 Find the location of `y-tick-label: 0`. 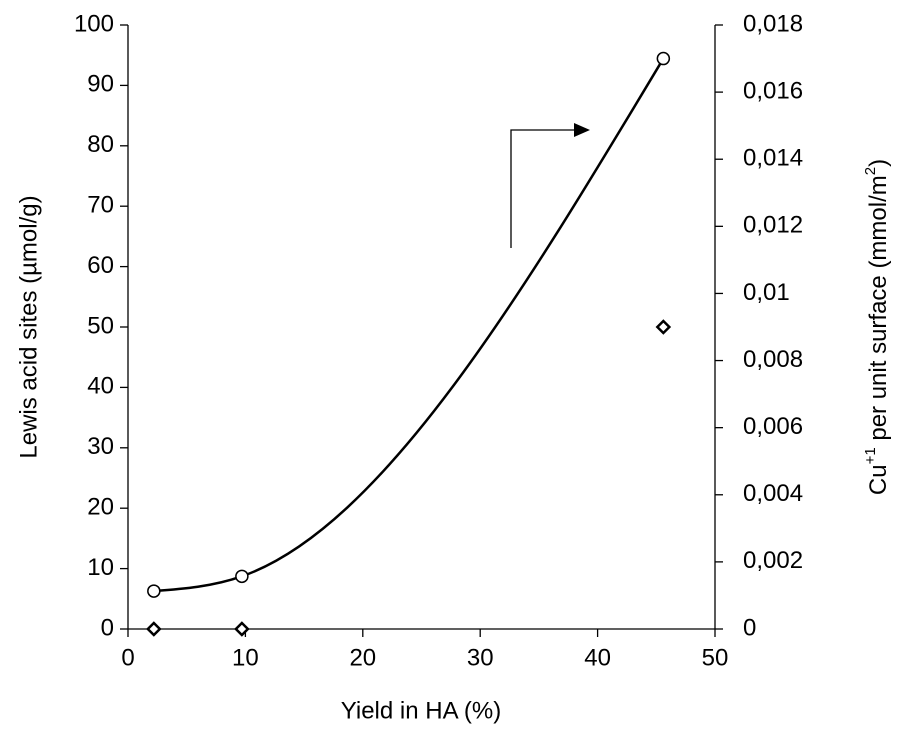

y-tick-label: 0 is located at coordinates (107, 627).